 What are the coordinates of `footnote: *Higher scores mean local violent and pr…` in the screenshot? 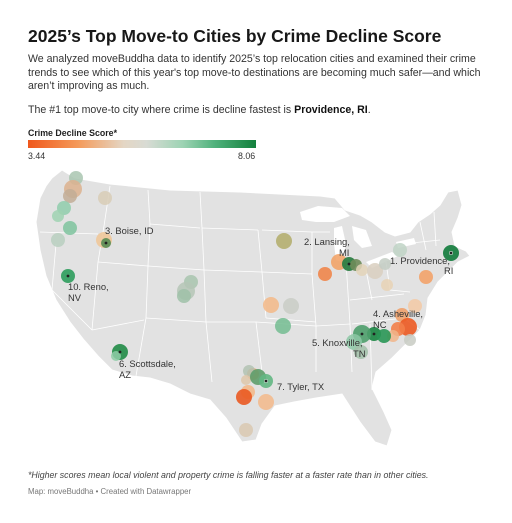 It's located at (228, 475).